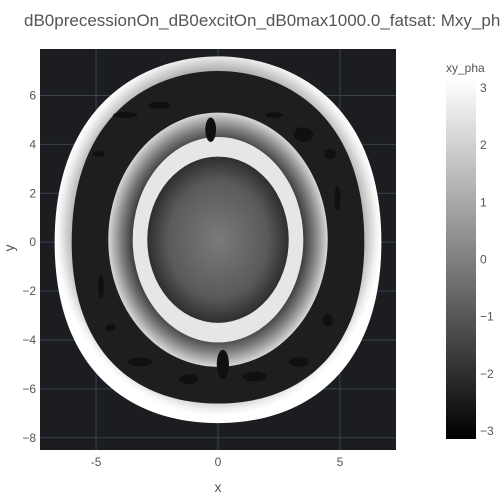 The height and width of the screenshot is (500, 500). Describe the element at coordinates (32, 95) in the screenshot. I see `y-tick-label: 6` at that location.